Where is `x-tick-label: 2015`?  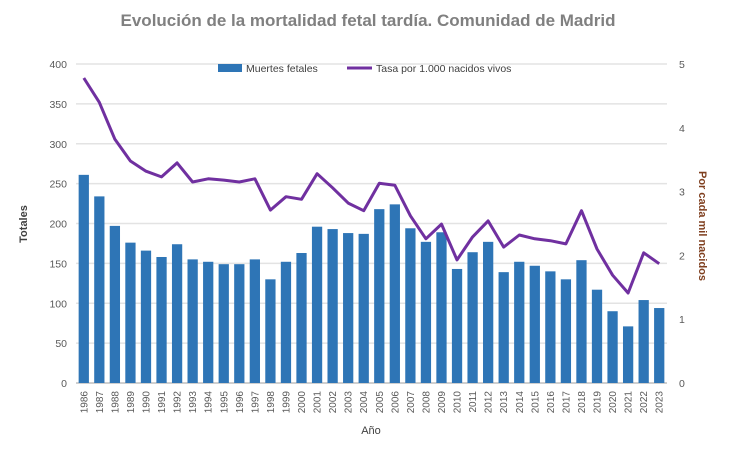 x-tick-label: 2015 is located at coordinates (535, 402).